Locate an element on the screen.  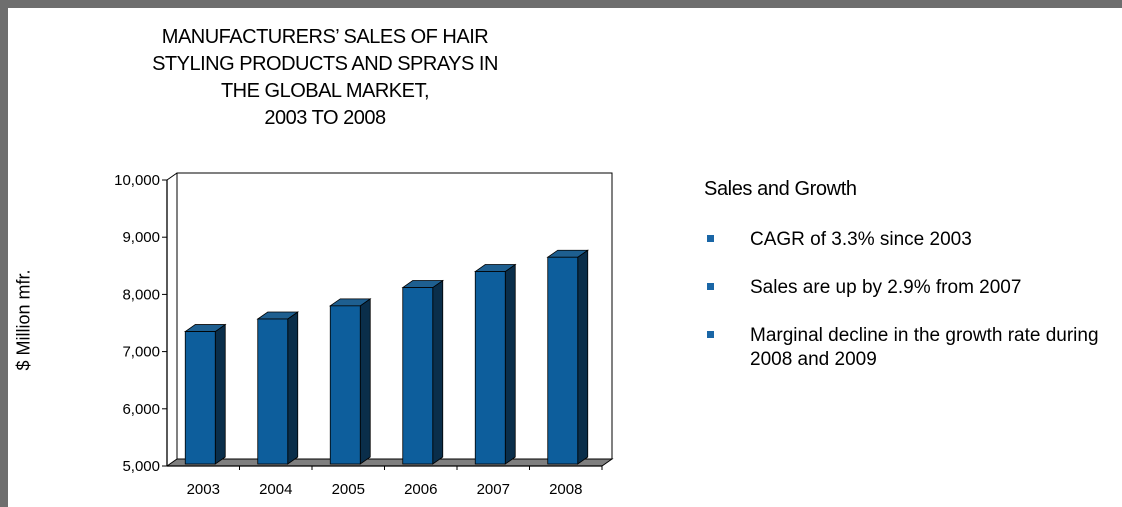
x-tick-label: 2007 is located at coordinates (493, 489).